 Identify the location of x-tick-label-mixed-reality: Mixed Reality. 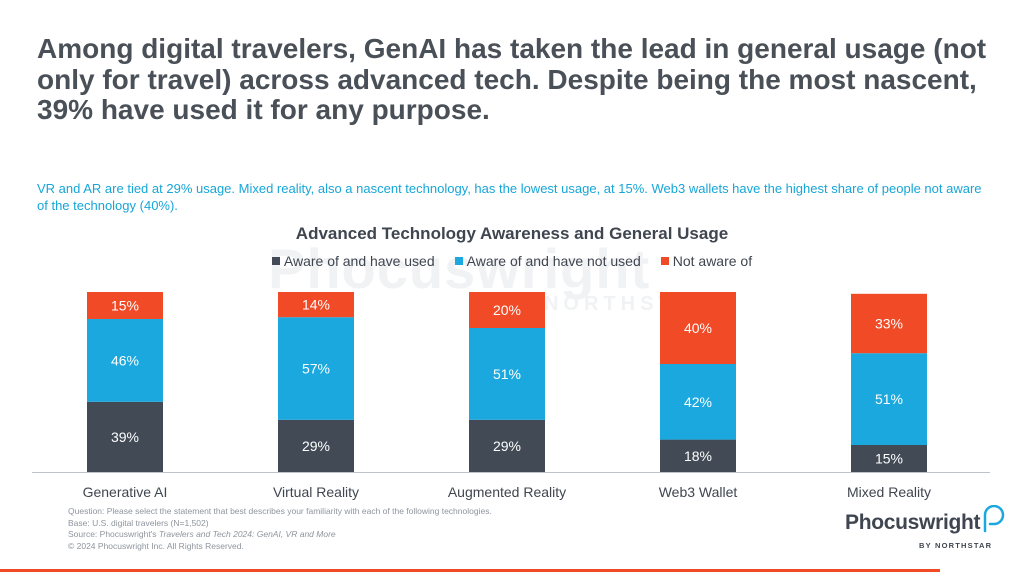
(889, 492).